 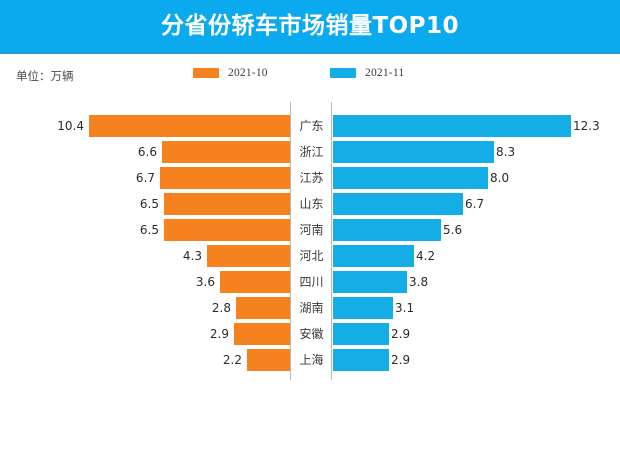 I want to click on category-label: 河南, so click(x=311, y=230).